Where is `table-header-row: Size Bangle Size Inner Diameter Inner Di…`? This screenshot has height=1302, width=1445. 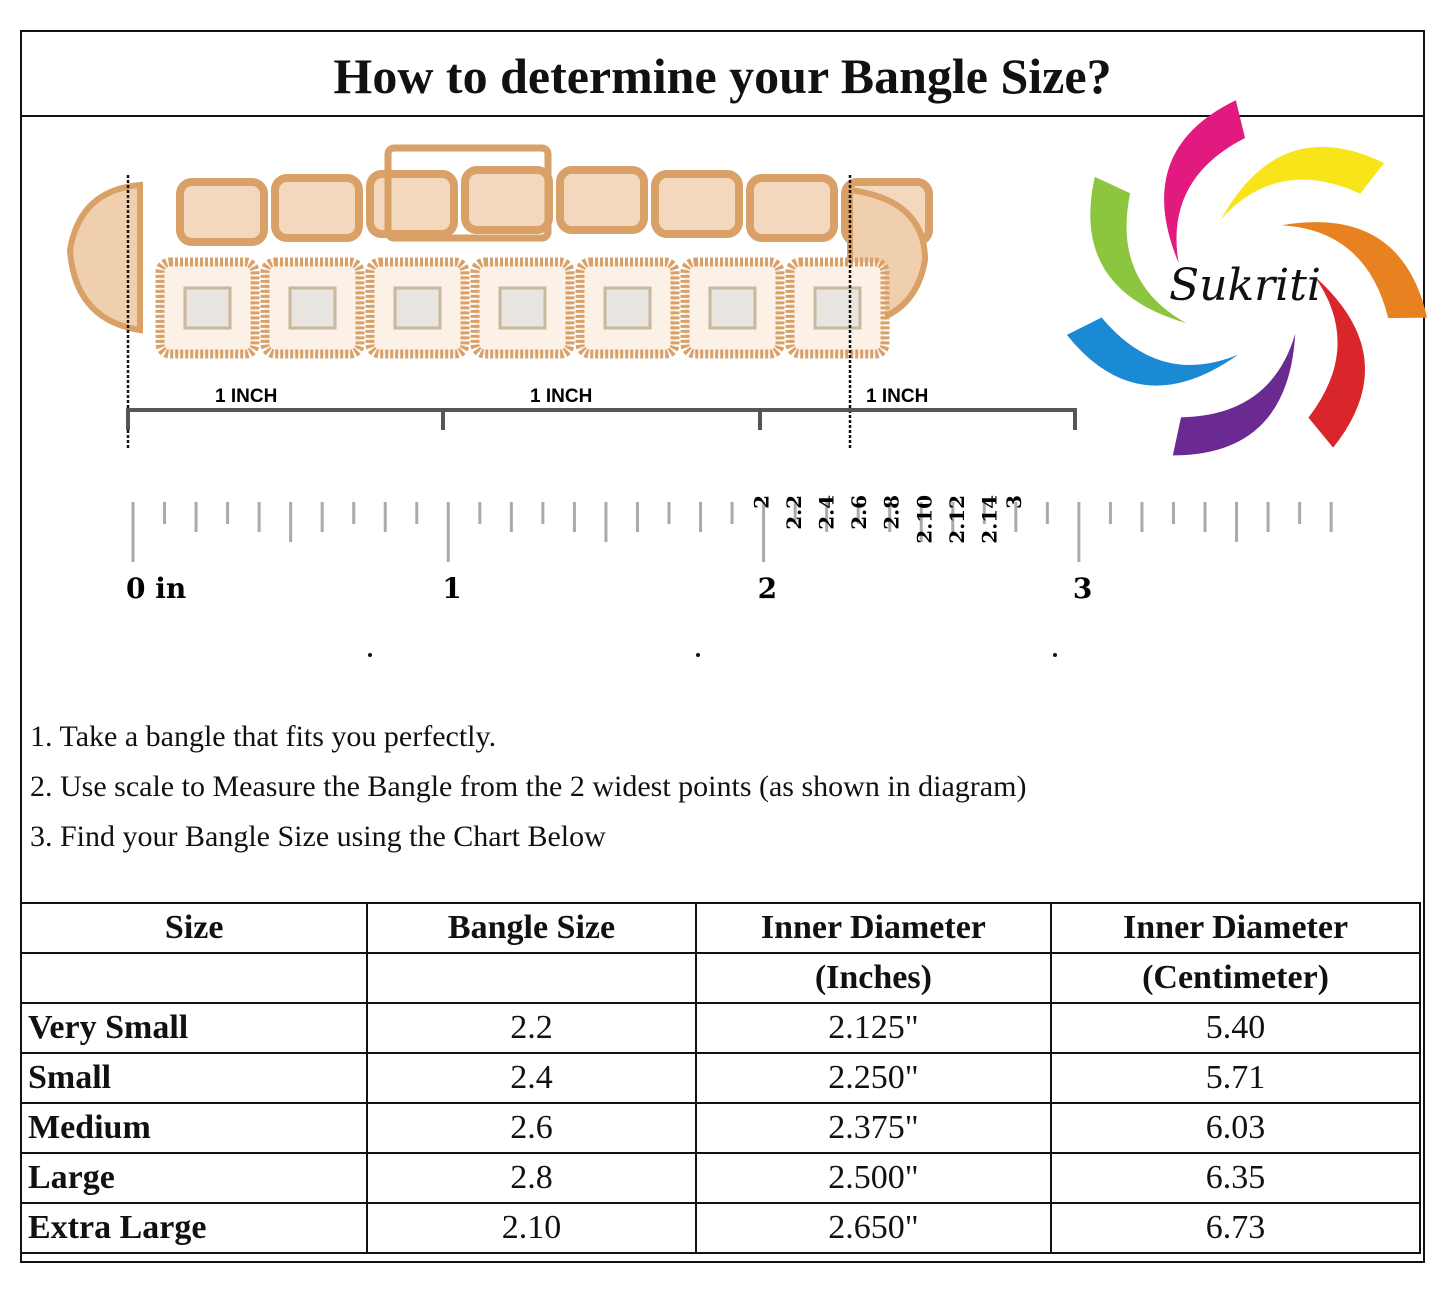 table-header-row: Size Bangle Size Inner Diameter Inner Di… is located at coordinates (720, 928).